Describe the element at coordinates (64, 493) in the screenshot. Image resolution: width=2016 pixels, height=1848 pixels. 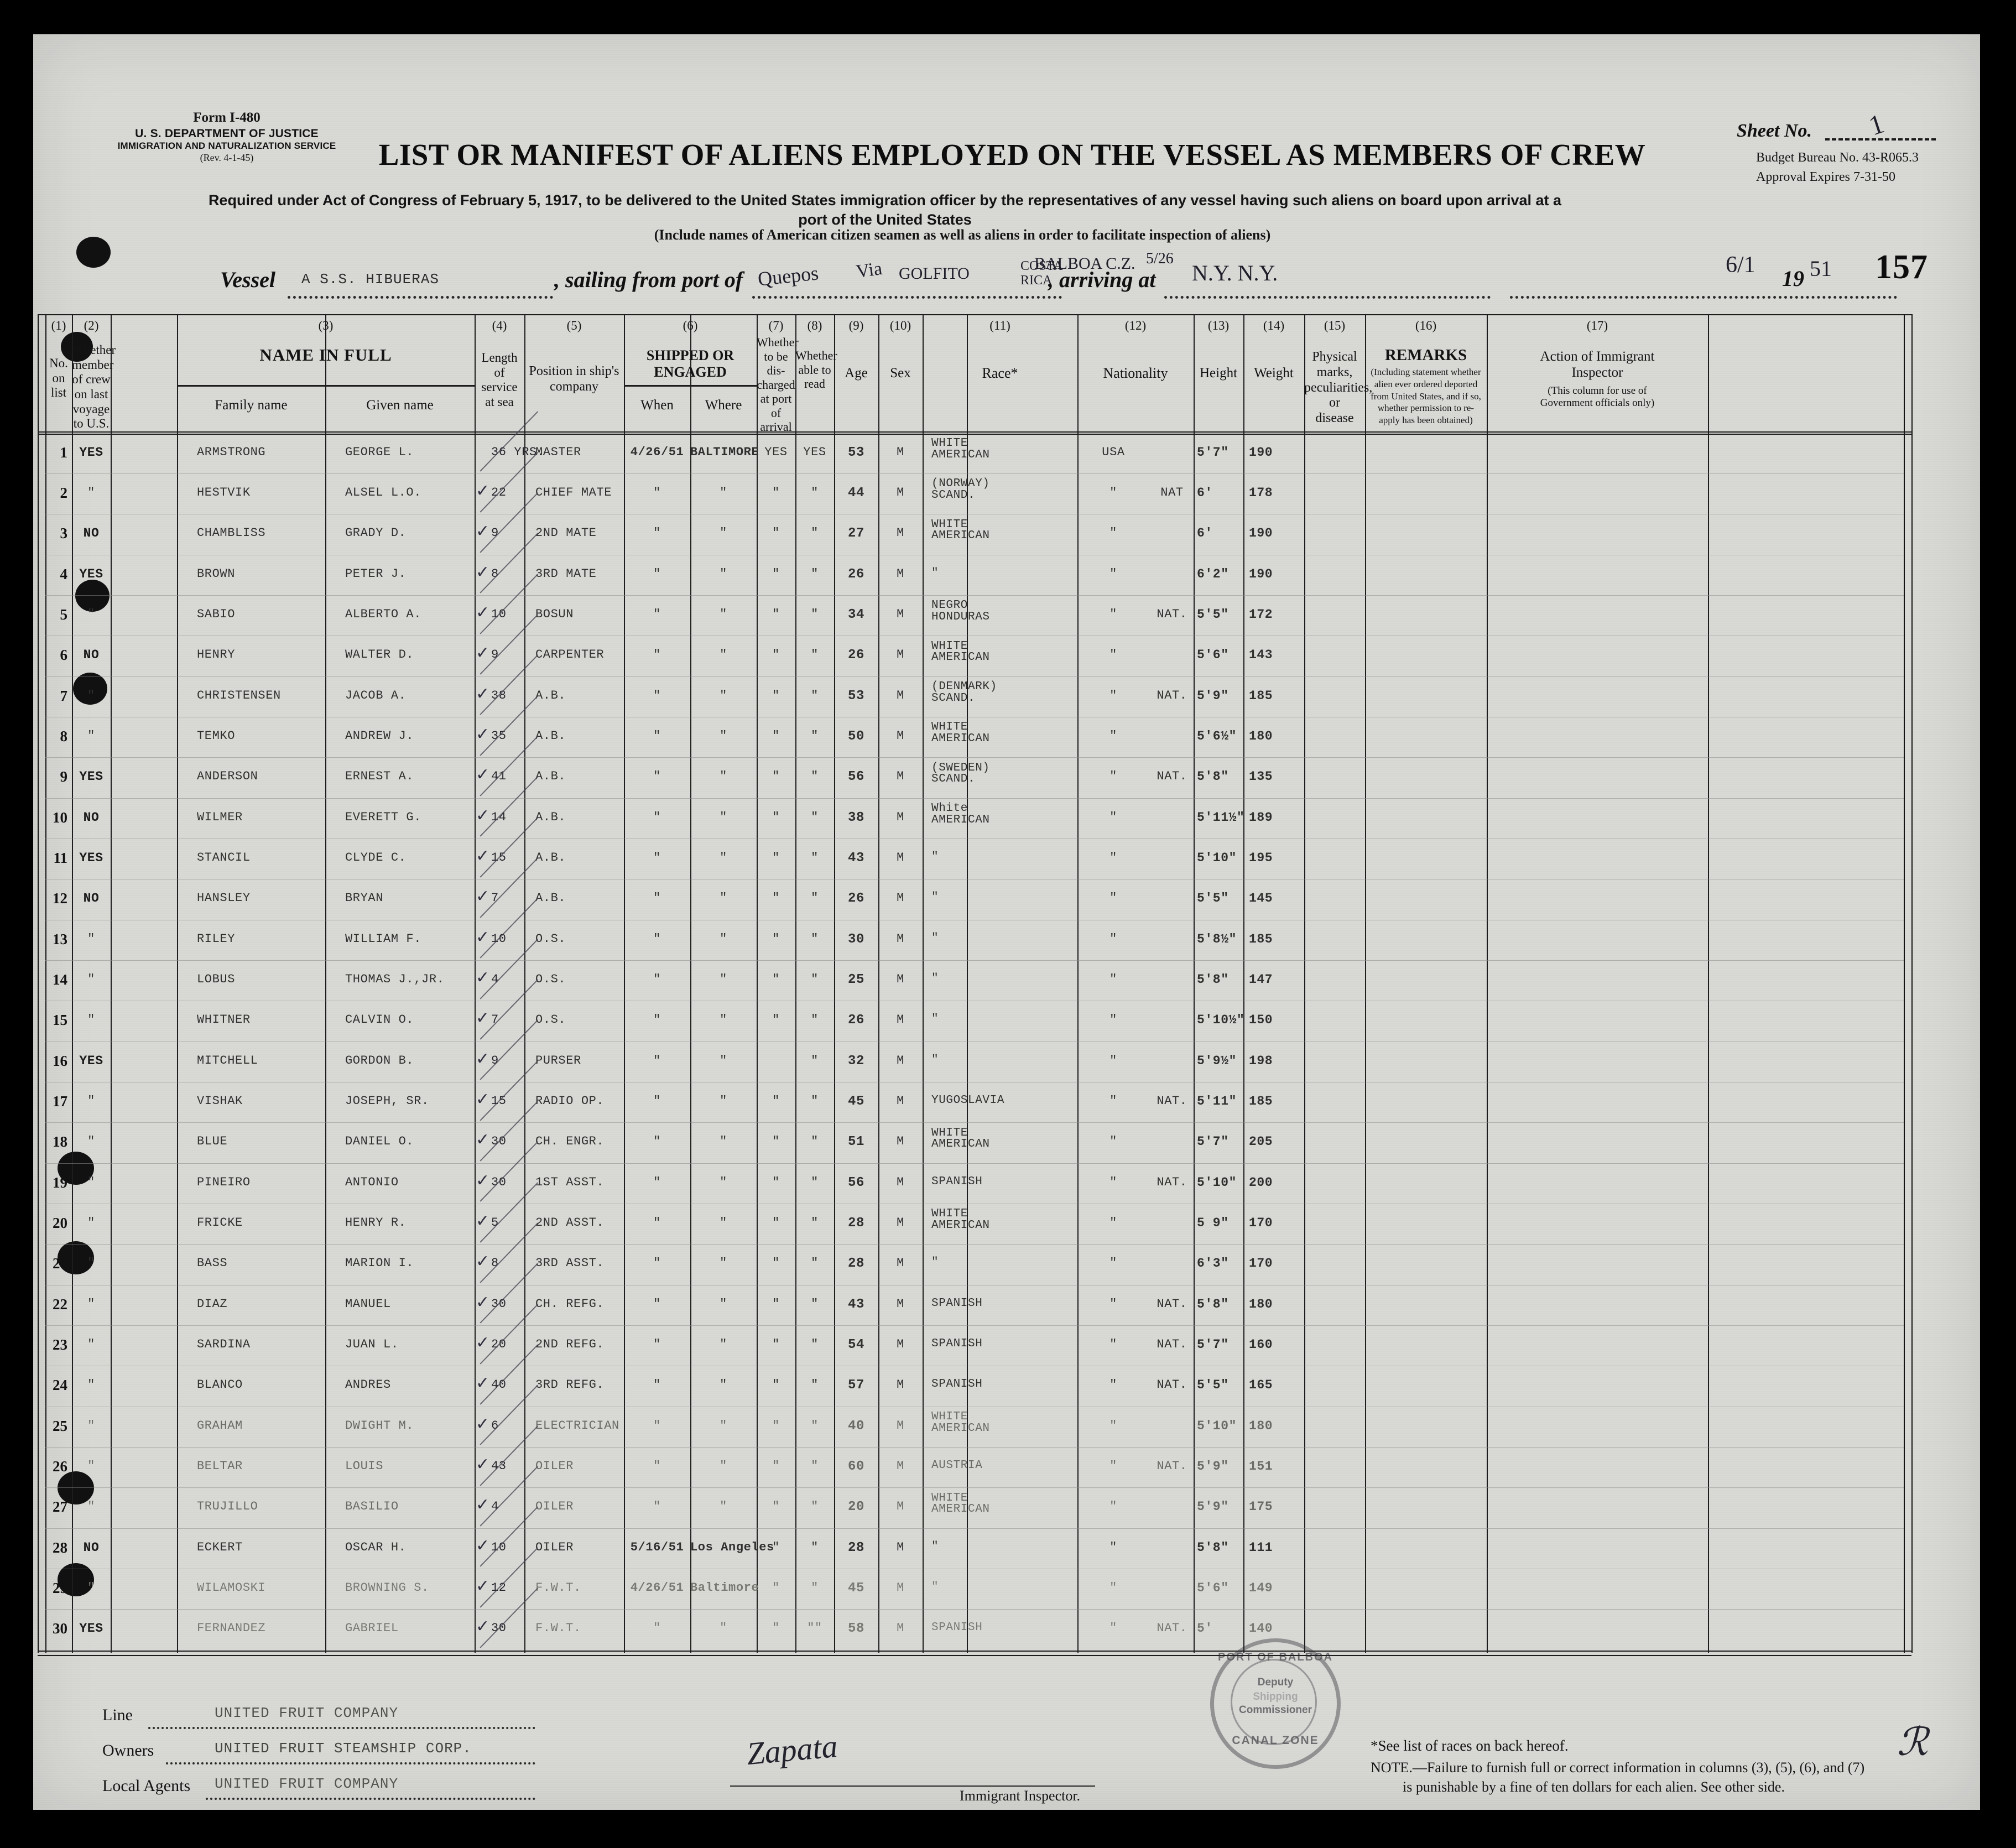
I see `row-number: 2` at that location.